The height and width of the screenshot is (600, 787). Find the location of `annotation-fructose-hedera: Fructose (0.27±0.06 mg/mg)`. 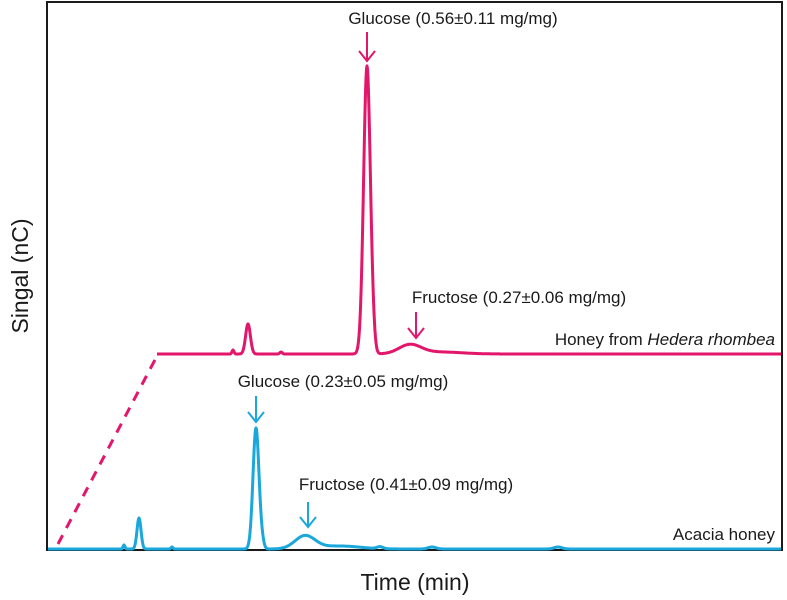

annotation-fructose-hedera: Fructose (0.27±0.06 mg/mg) is located at coordinates (519, 297).